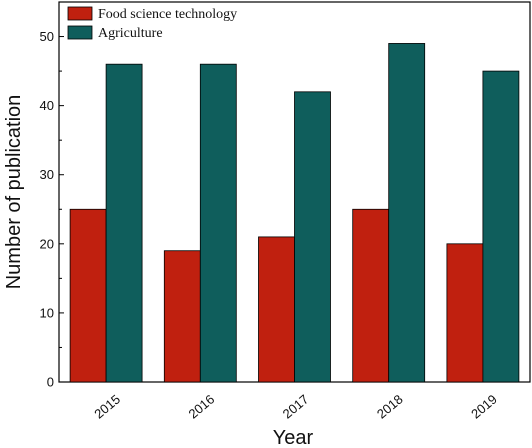 The width and height of the screenshot is (532, 448). I want to click on x-tick-label: 2017, so click(296, 407).